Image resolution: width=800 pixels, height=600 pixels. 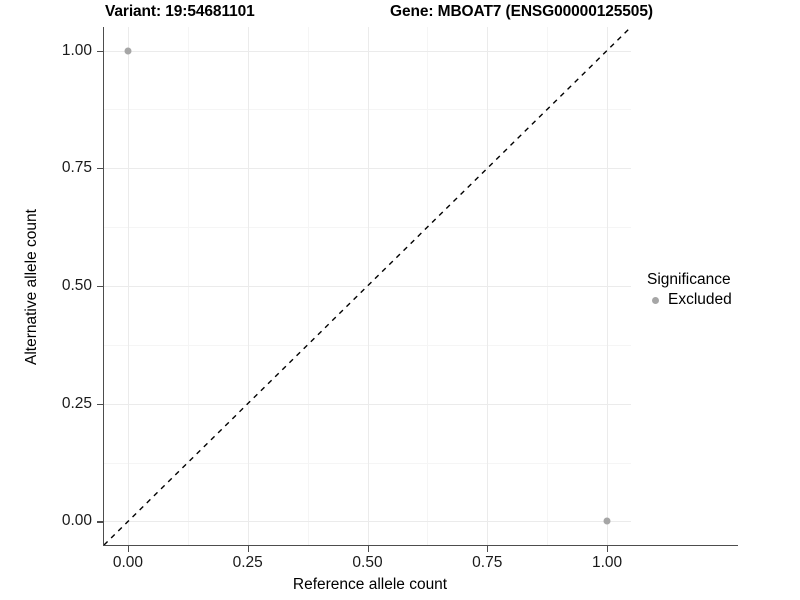 What do you see at coordinates (76, 50) in the screenshot?
I see `y-axis-tick-label: 1.00` at bounding box center [76, 50].